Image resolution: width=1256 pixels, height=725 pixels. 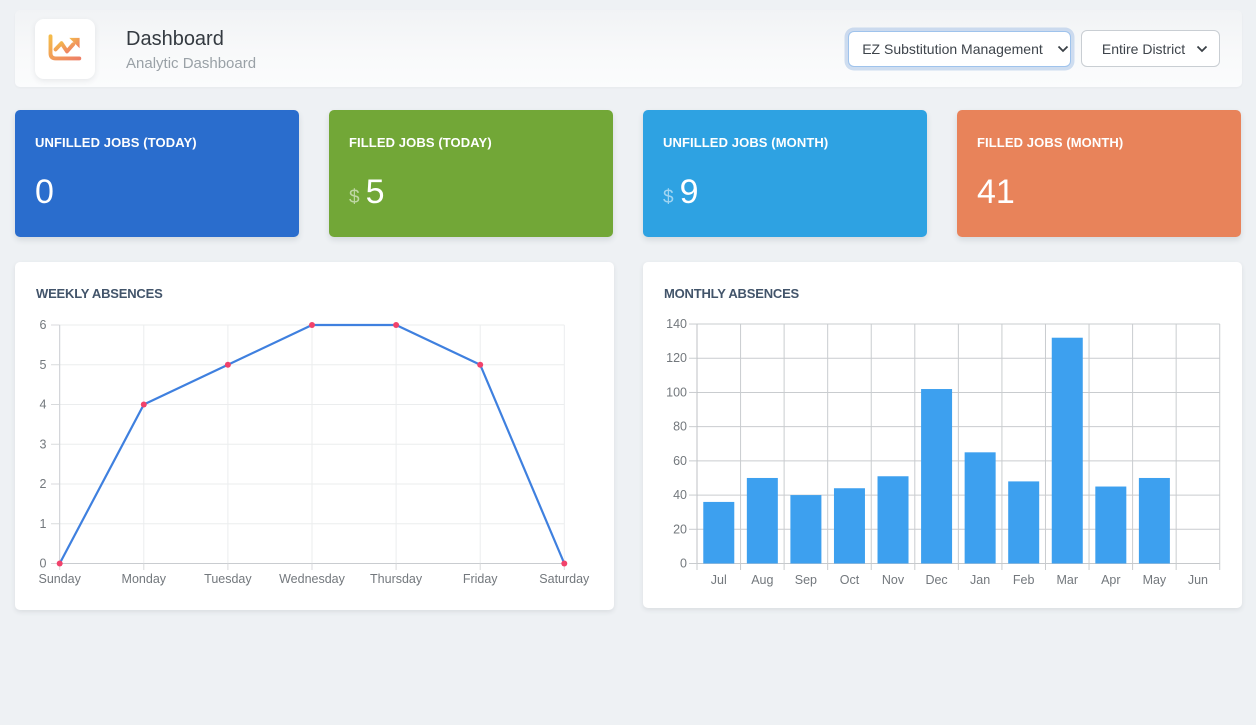 I want to click on svg-text: Tuesday, so click(x=228, y=579).